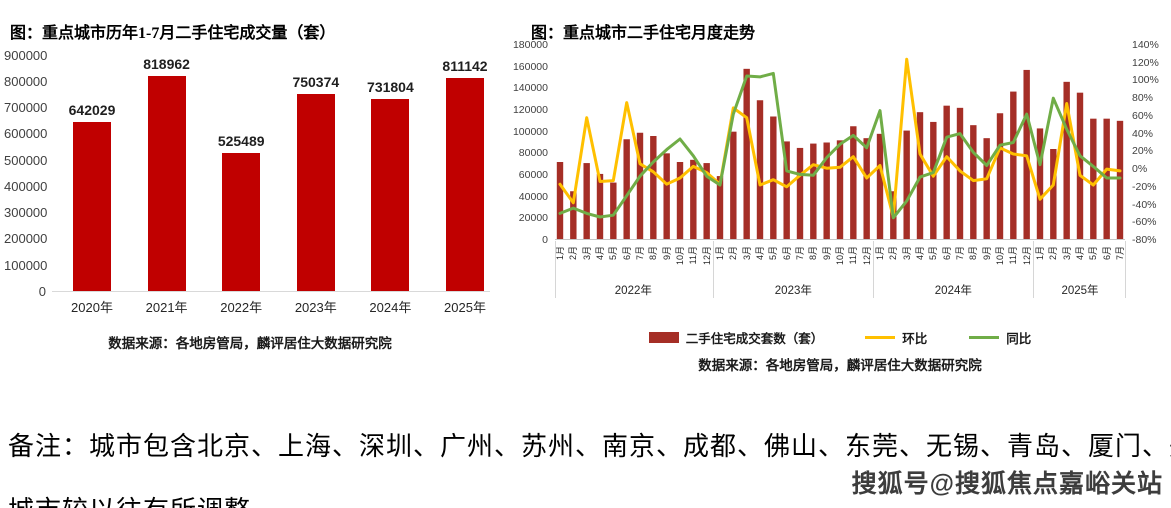 The width and height of the screenshot is (1171, 508). Describe the element at coordinates (1145, 80) in the screenshot. I see `right-chart-right-tick: 100%` at that location.